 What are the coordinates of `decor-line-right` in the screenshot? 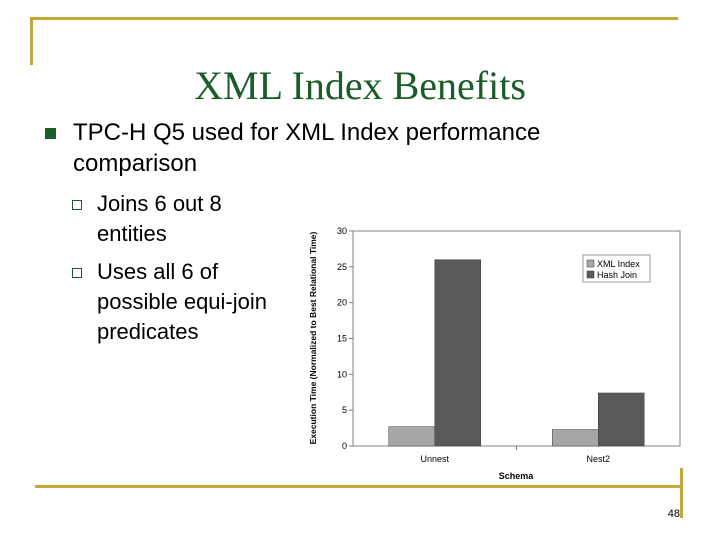 It's located at (681, 493).